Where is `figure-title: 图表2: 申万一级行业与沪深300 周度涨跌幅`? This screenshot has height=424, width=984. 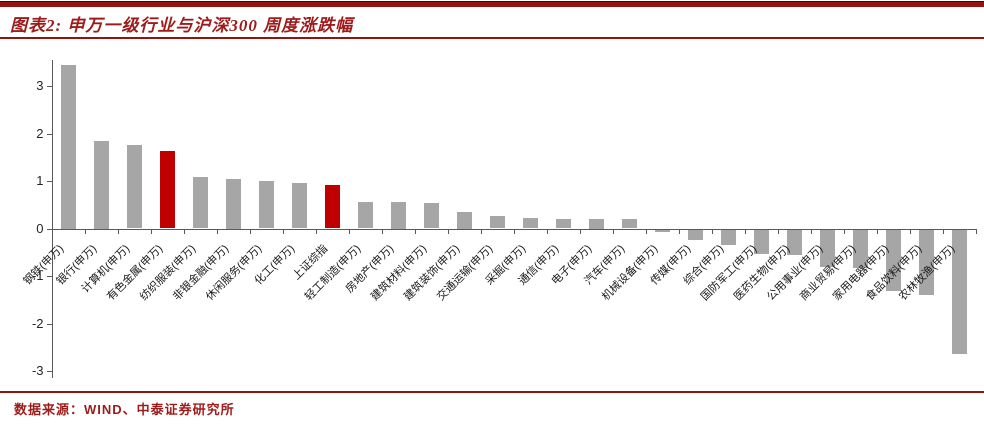 figure-title: 图表2: 申万一级行业与沪深300 周度涨跌幅 is located at coordinates (182, 25).